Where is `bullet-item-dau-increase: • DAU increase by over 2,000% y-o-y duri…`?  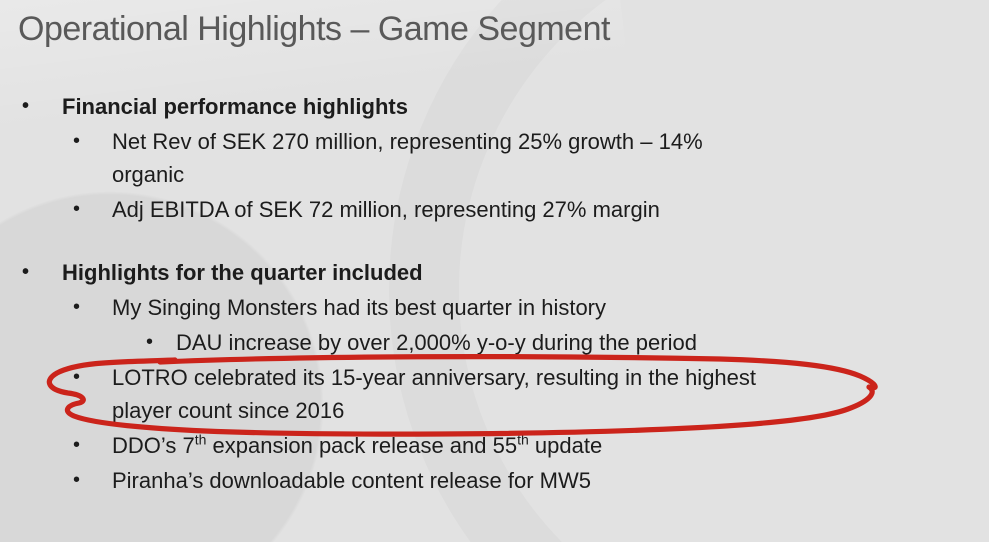 bullet-item-dau-increase: • DAU increase by over 2,000% y-o-y duri… is located at coordinates (494, 342).